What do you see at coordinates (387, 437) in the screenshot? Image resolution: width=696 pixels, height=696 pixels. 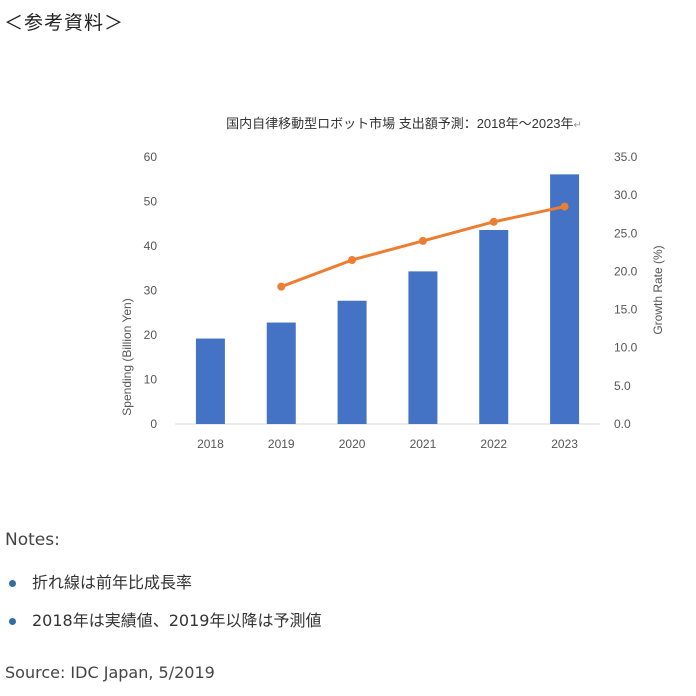 I see `x-axis: 2018 2019 2020 2021 2022 2023` at bounding box center [387, 437].